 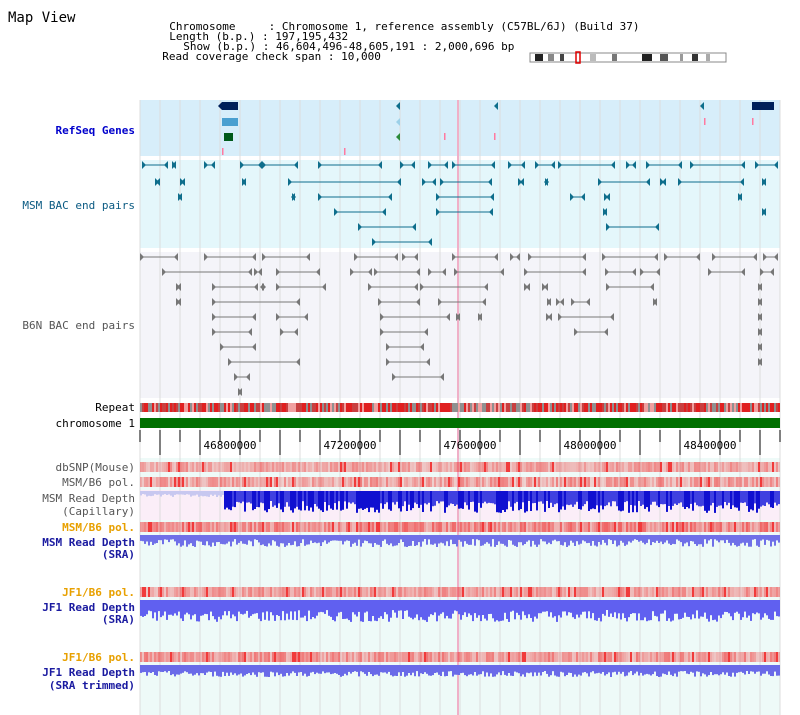 What do you see at coordinates (88, 607) in the screenshot?
I see `track-label-jf1-depth-sra: JF1 Read Depth` at bounding box center [88, 607].